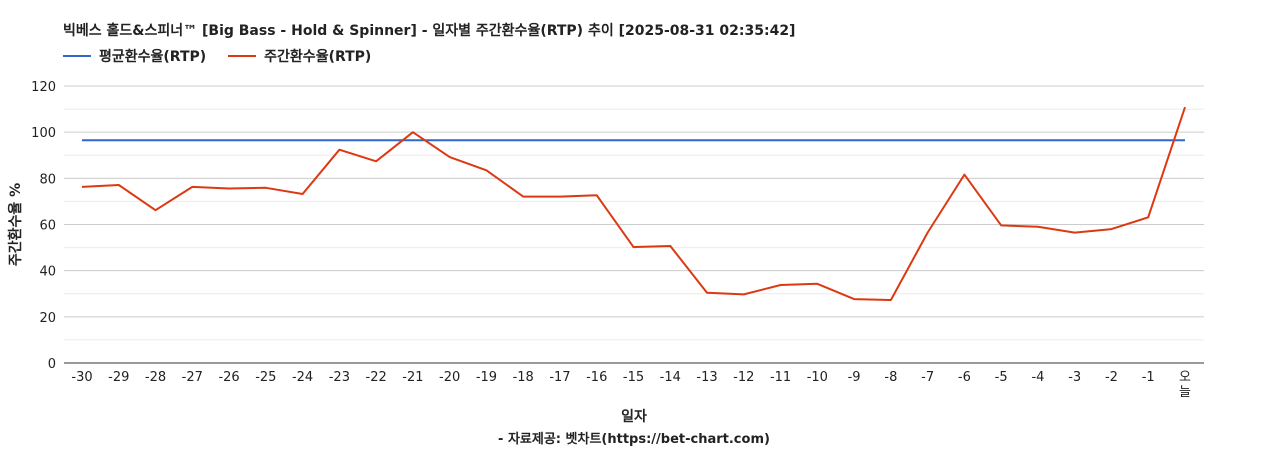  I want to click on legend-swatch-weekly-rtp, so click(242, 56).